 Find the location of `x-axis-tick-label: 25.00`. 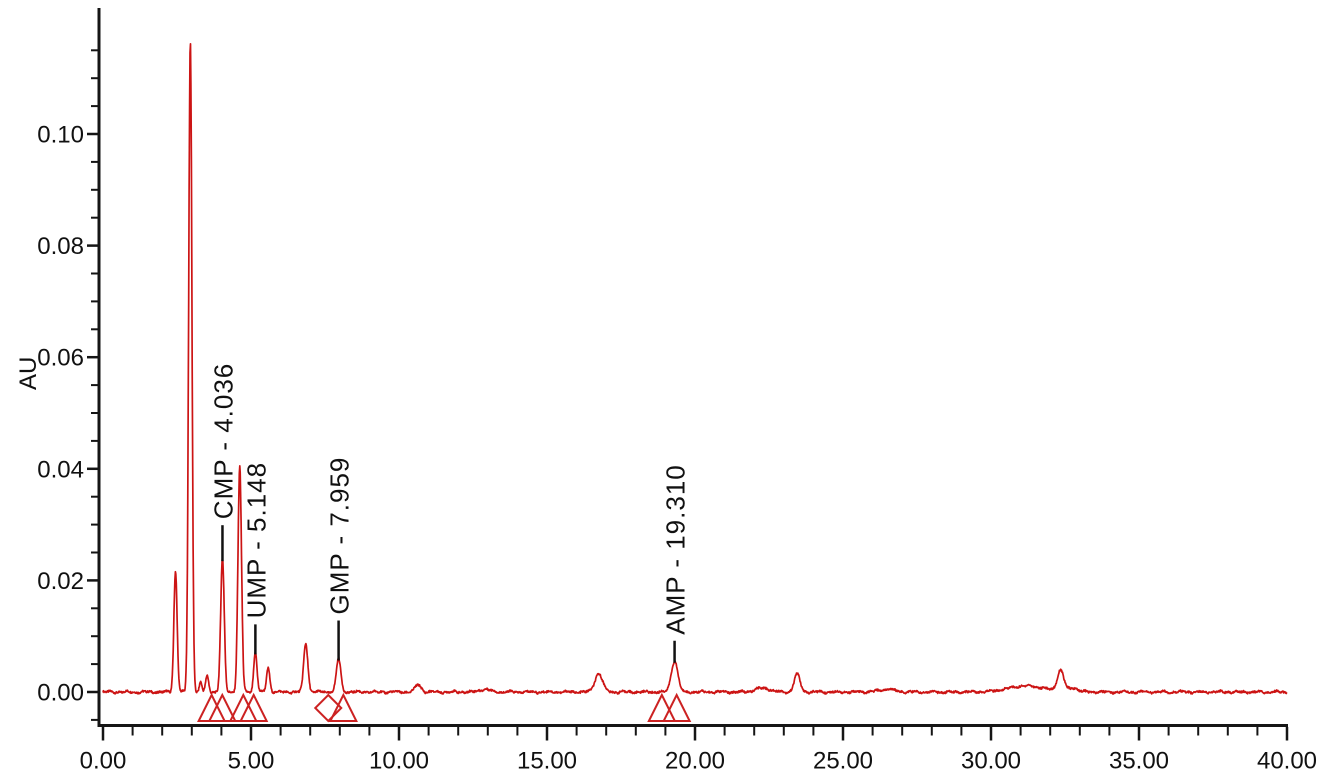

x-axis-tick-label: 25.00 is located at coordinates (843, 761).